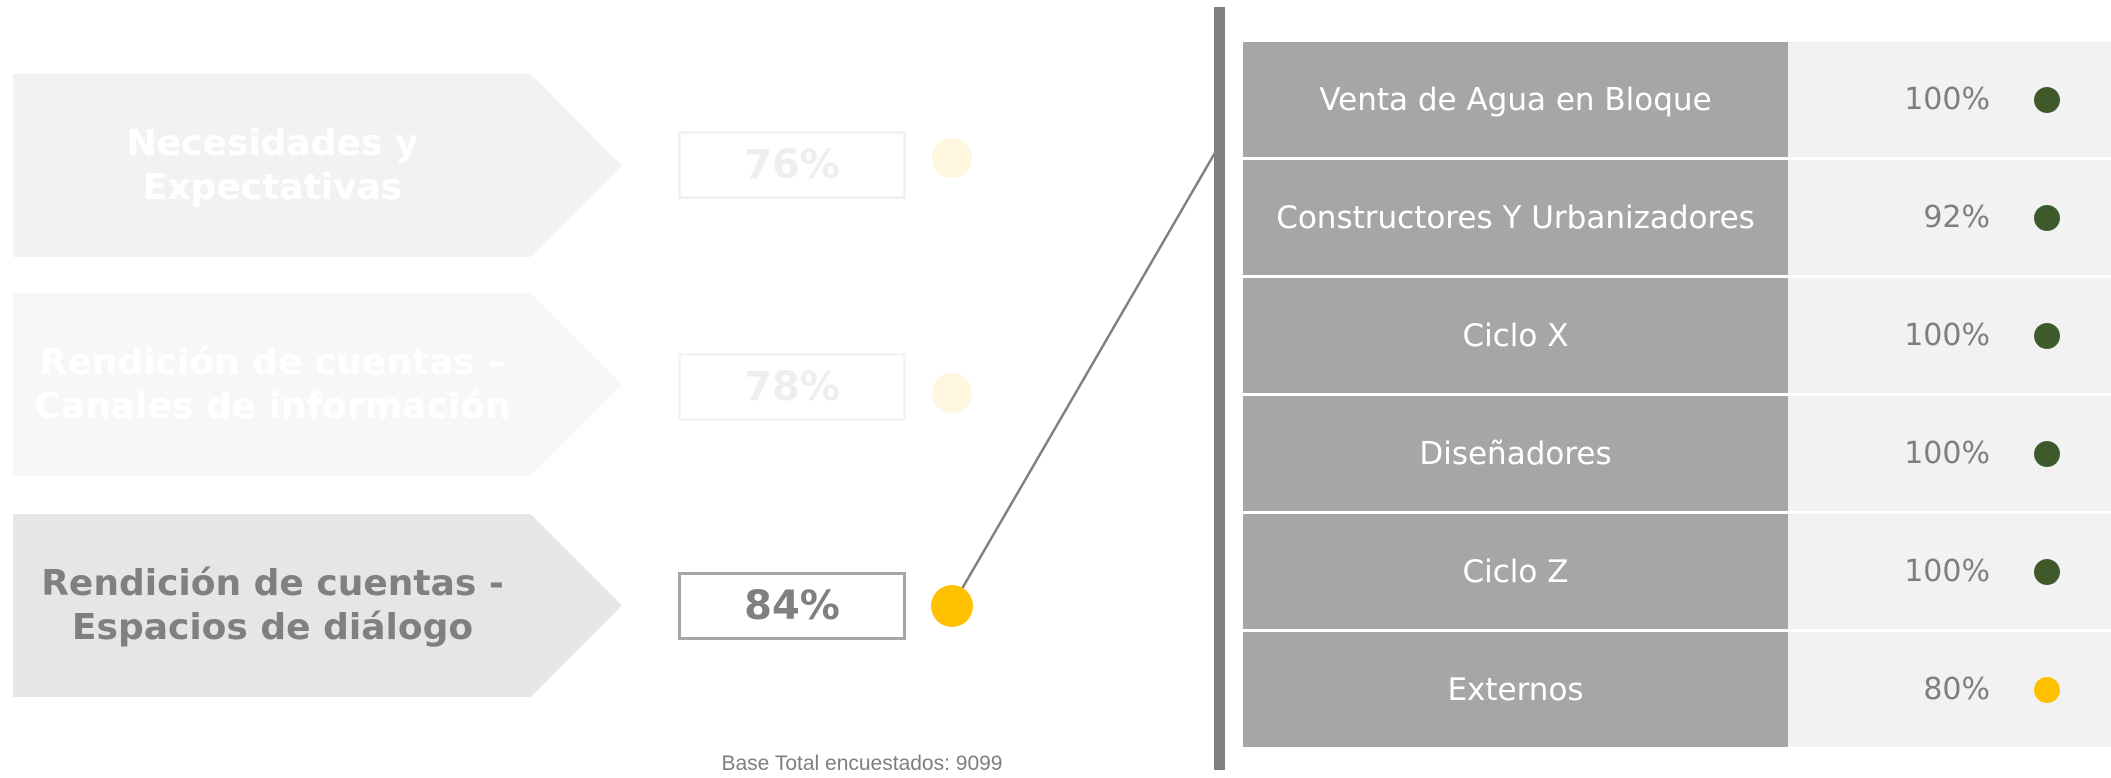  Describe the element at coordinates (792, 387) in the screenshot. I see `score-box: 78%` at that location.